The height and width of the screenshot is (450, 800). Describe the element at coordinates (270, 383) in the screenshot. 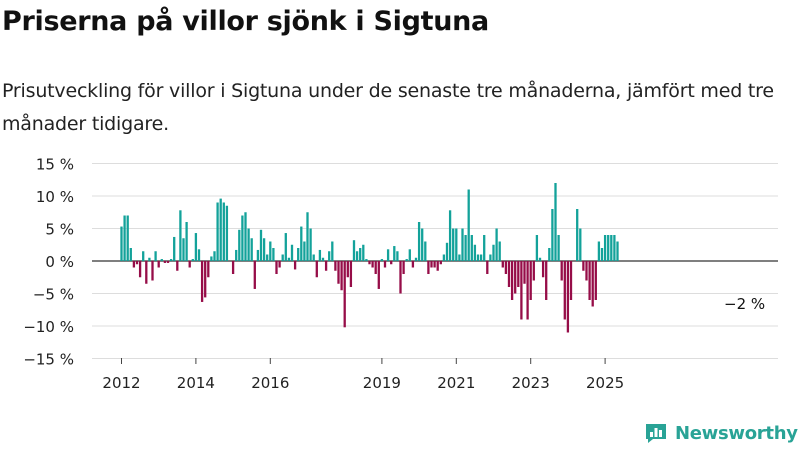

I see `x-tick-label: 2016` at that location.